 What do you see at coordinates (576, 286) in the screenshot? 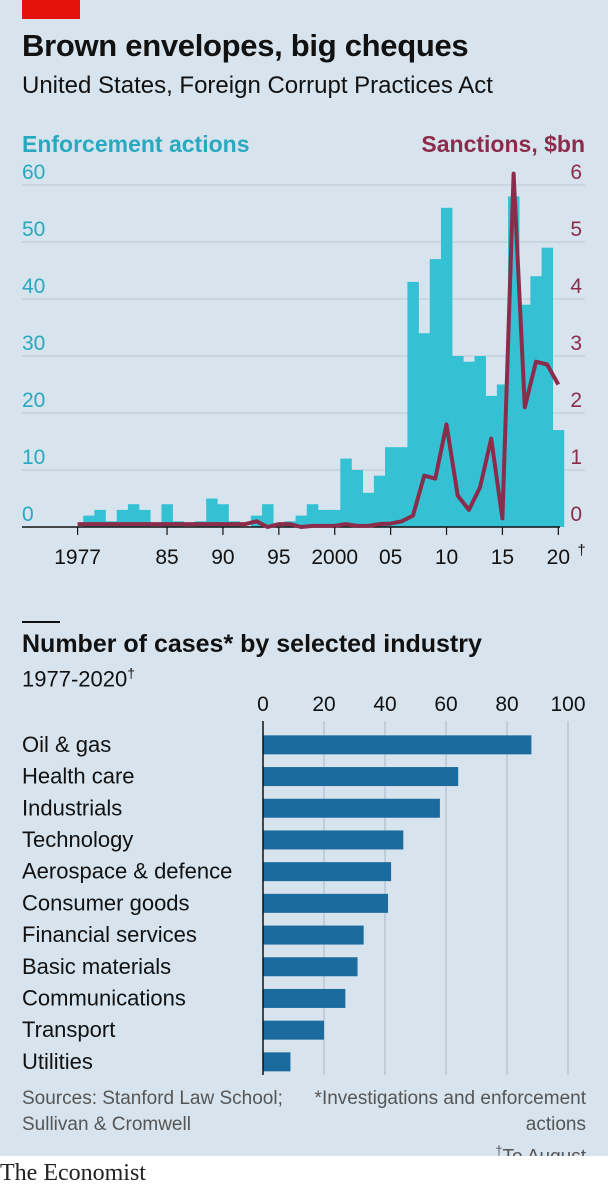
I see `right-tick-label: 4` at bounding box center [576, 286].